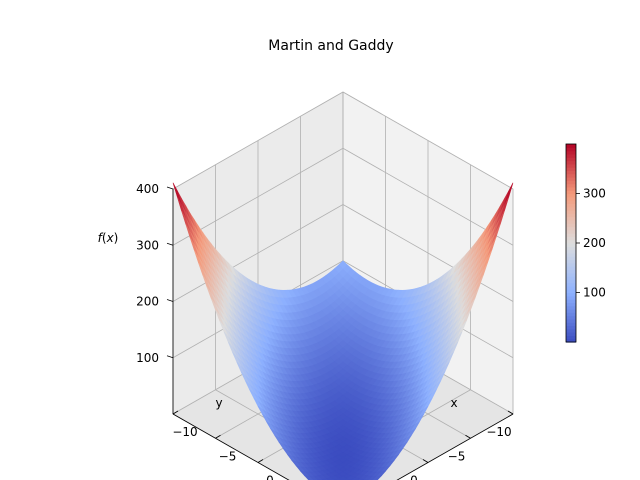 Image resolution: width=640 pixels, height=480 pixels. Describe the element at coordinates (147, 189) in the screenshot. I see `z-tick-label: 400` at that location.